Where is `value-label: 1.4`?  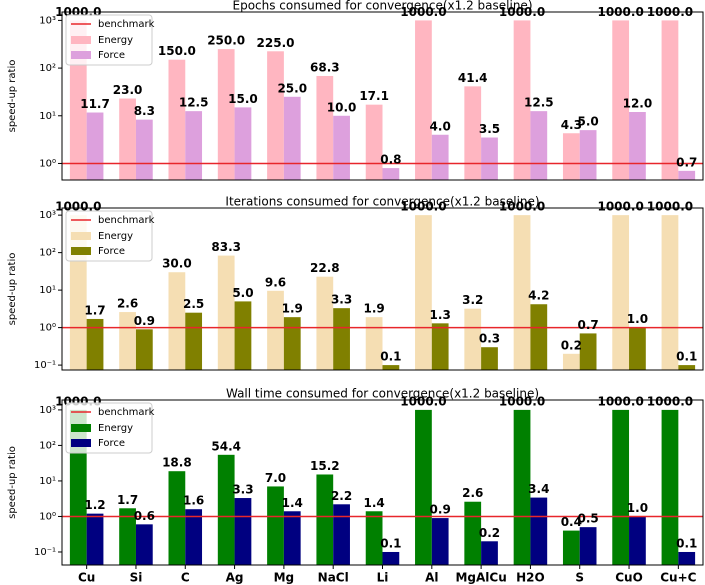 value-label: 1.4 is located at coordinates (292, 503).